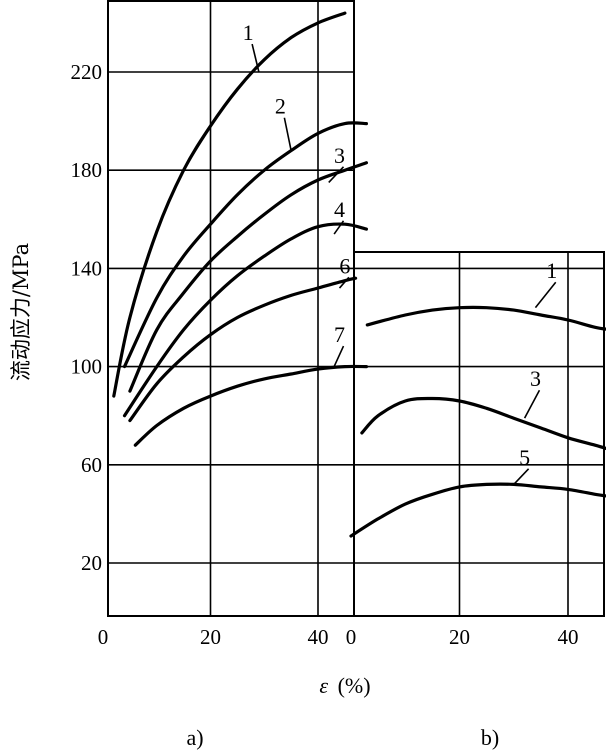 The image size is (606, 753). What do you see at coordinates (568, 637) in the screenshot?
I see `panel-b-x-tick-40: 40` at bounding box center [568, 637].